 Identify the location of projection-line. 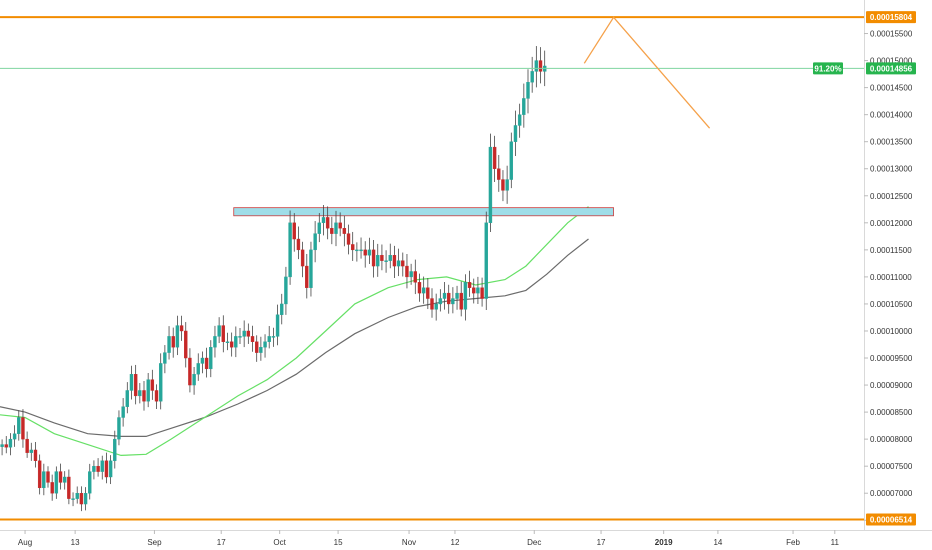
(647, 72).